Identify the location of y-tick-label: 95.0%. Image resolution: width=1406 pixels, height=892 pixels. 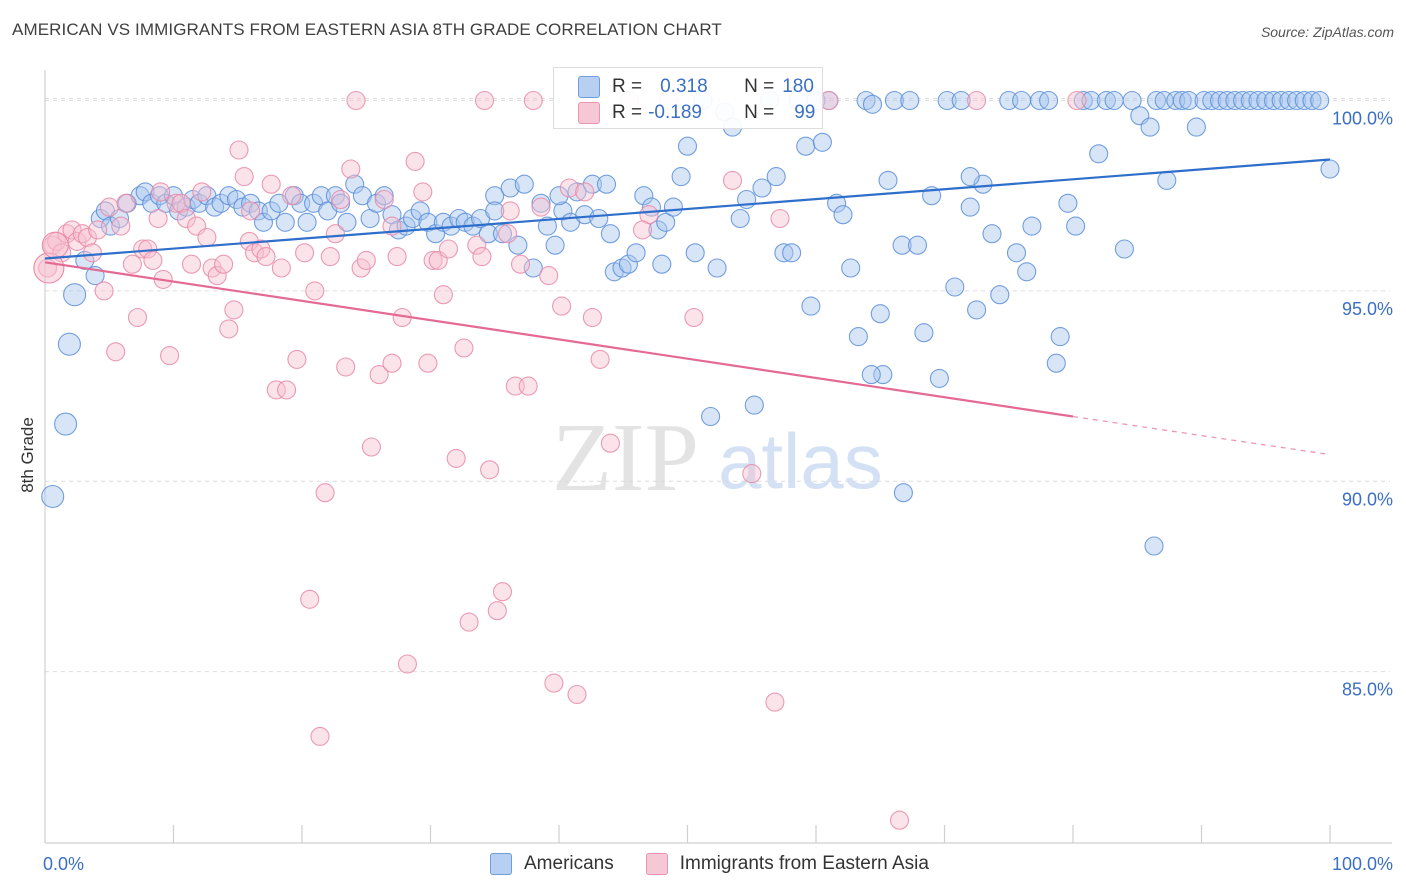
(1367, 309).